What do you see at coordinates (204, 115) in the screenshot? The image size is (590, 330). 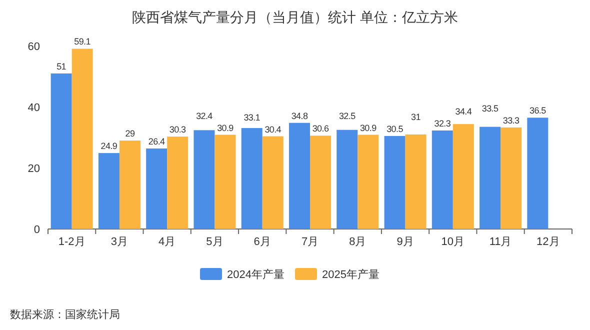 I see `data-label: 32.4` at bounding box center [204, 115].